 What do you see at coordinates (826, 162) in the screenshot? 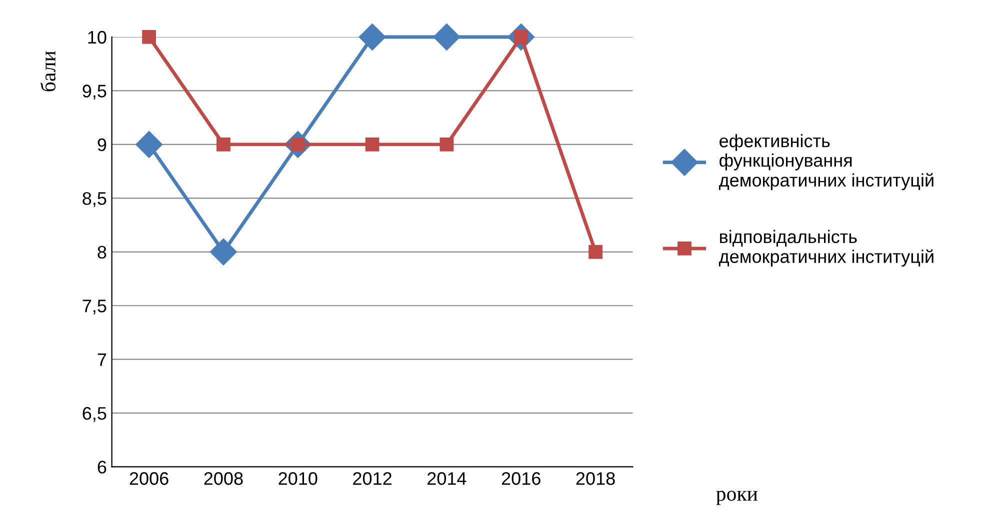
I see `legend-label: ефективність функціонування демократичних інституцій` at bounding box center [826, 162].